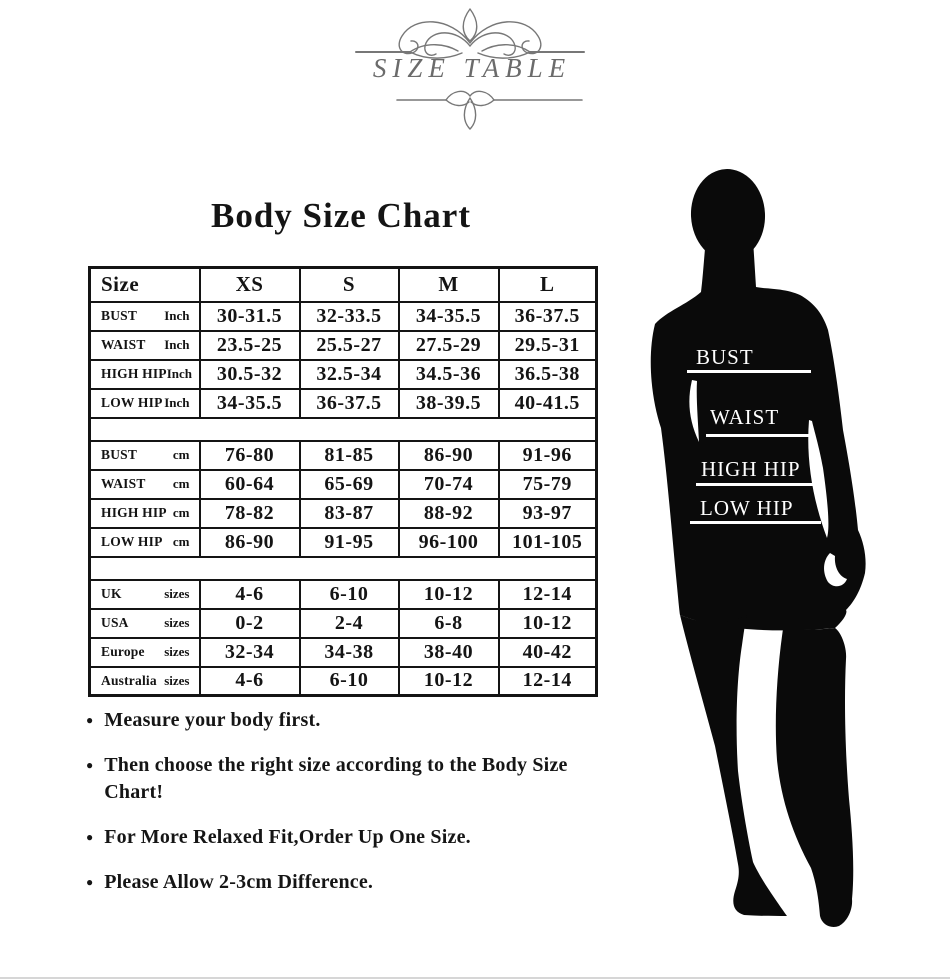 The image size is (950, 979). What do you see at coordinates (349, 284) in the screenshot?
I see `column-header-s: S` at bounding box center [349, 284].